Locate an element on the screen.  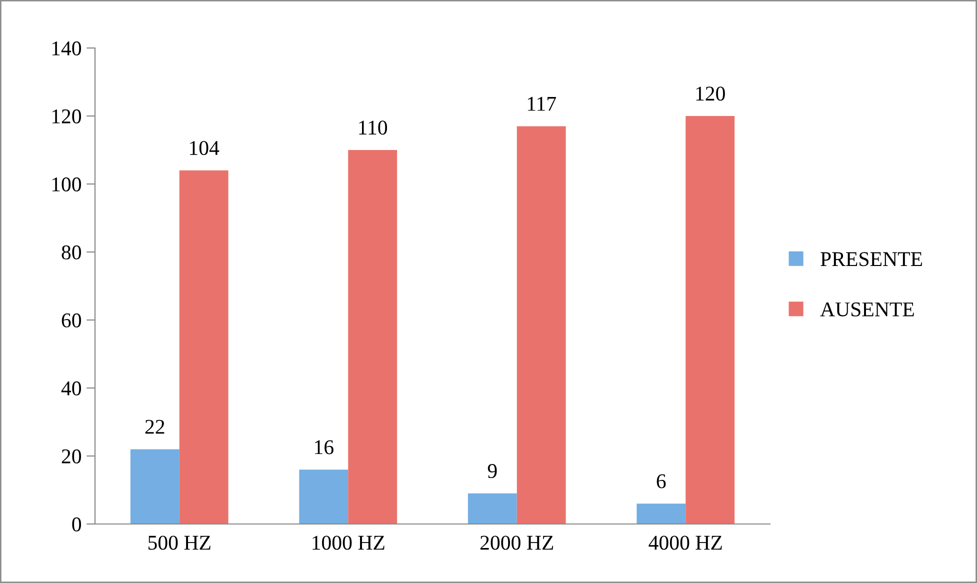
data-label: 110 is located at coordinates (373, 127).